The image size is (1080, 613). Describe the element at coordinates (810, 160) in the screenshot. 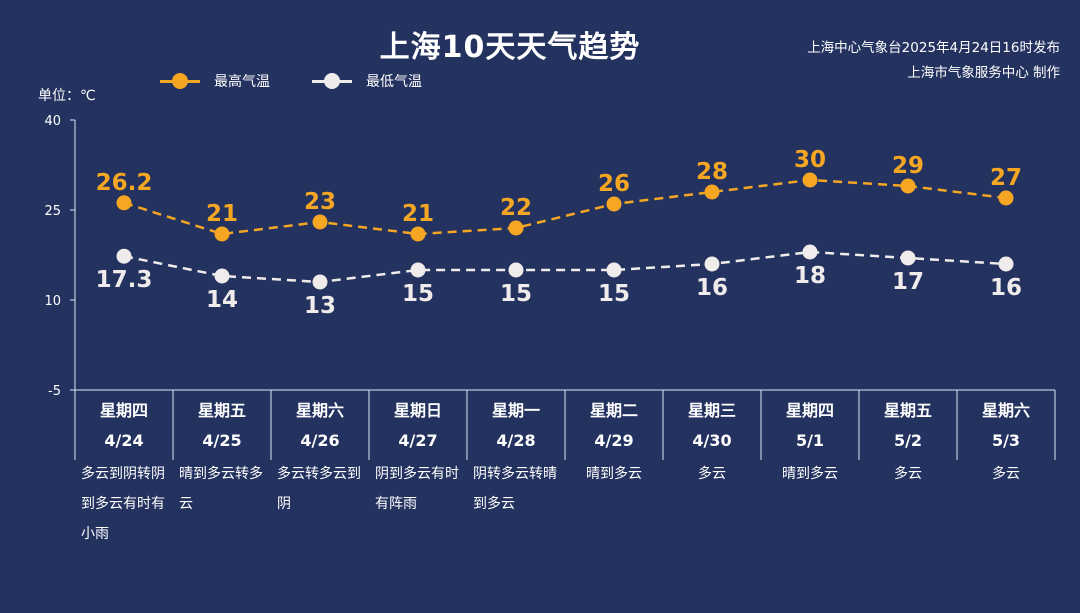

I see `high-temp-label: 30` at that location.